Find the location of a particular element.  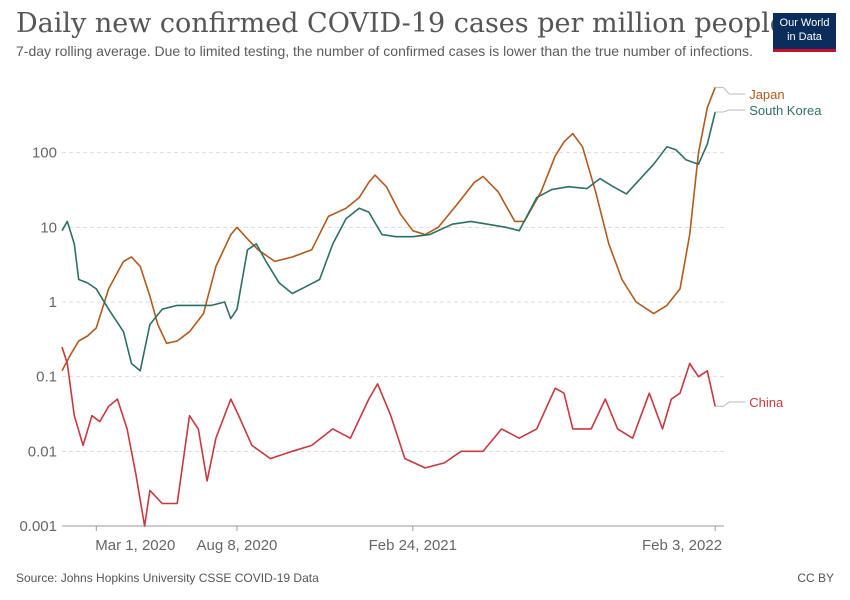

owid-logo: Our World in Data is located at coordinates (804, 32).